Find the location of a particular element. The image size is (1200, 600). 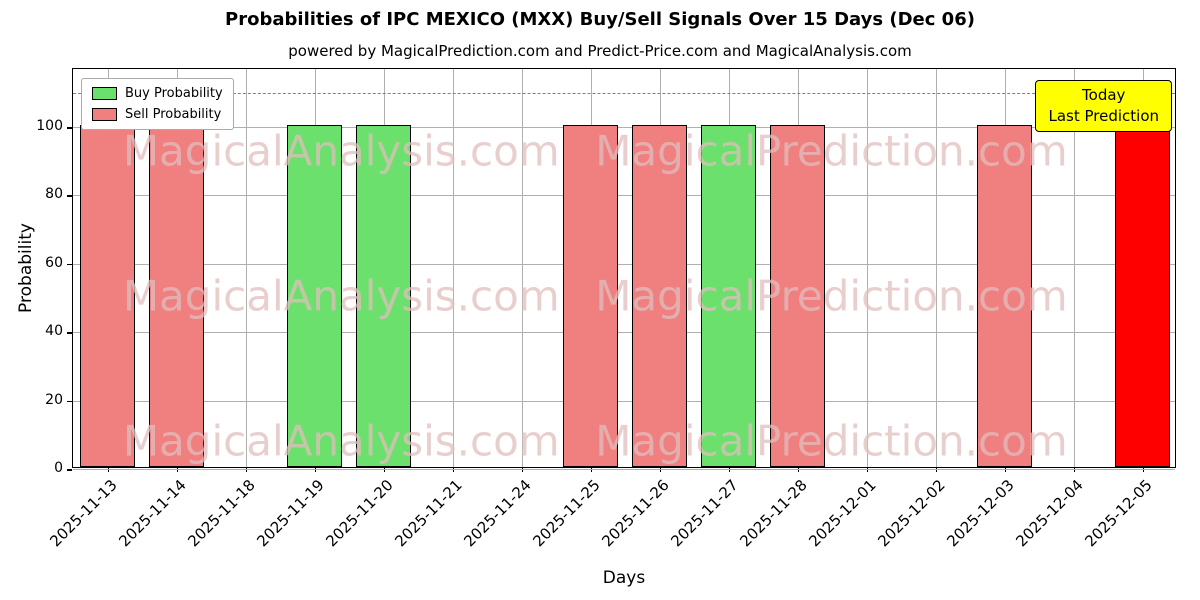

threshold-line is located at coordinates (624, 93).